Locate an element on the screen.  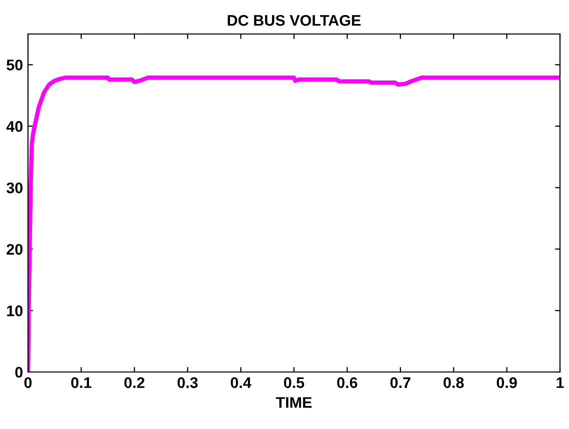
x-tick-label: 0.8 is located at coordinates (454, 382).